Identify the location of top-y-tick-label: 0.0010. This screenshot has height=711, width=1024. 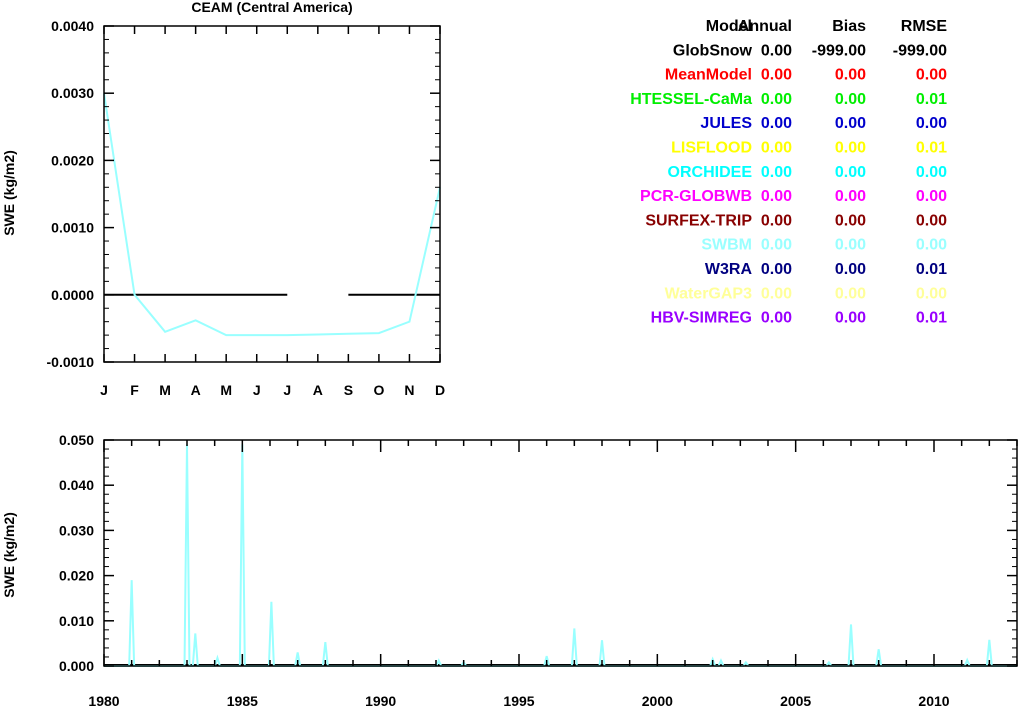
(72, 228).